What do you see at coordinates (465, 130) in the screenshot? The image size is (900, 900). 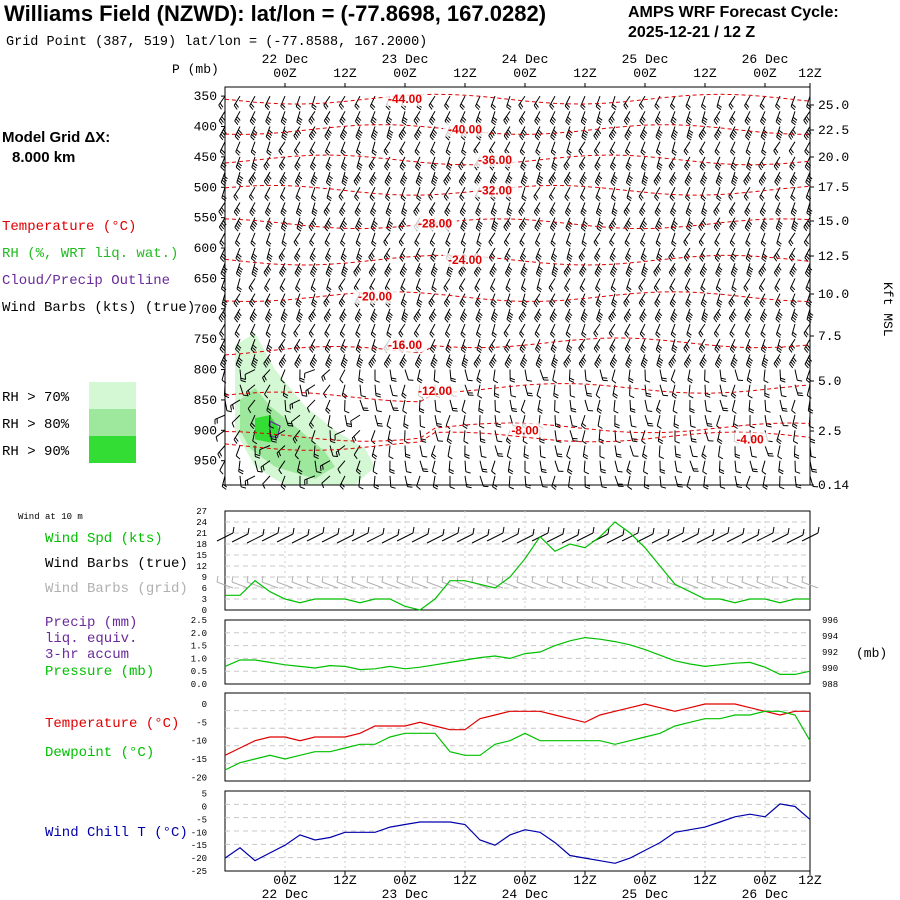 I see `isotherm-label: -40.00` at bounding box center [465, 130].